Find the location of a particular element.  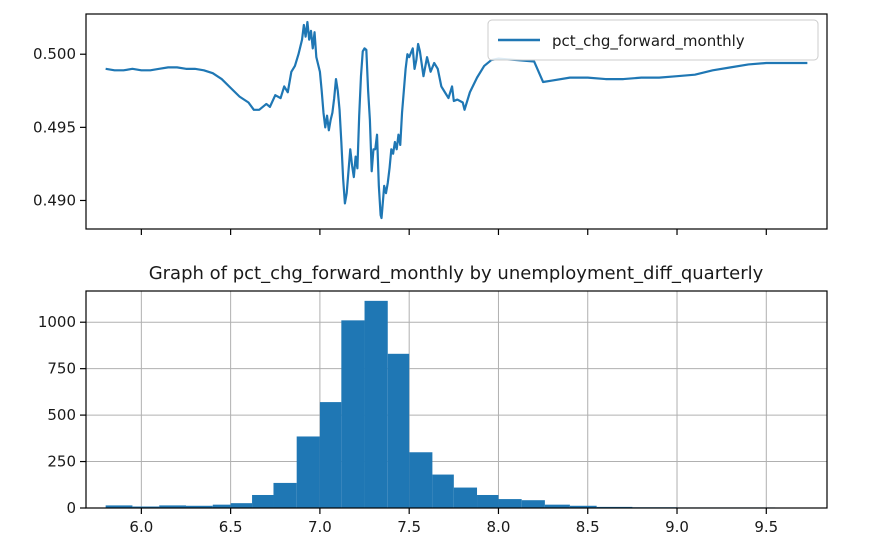

x-tick-label: 6.0 is located at coordinates (141, 527).